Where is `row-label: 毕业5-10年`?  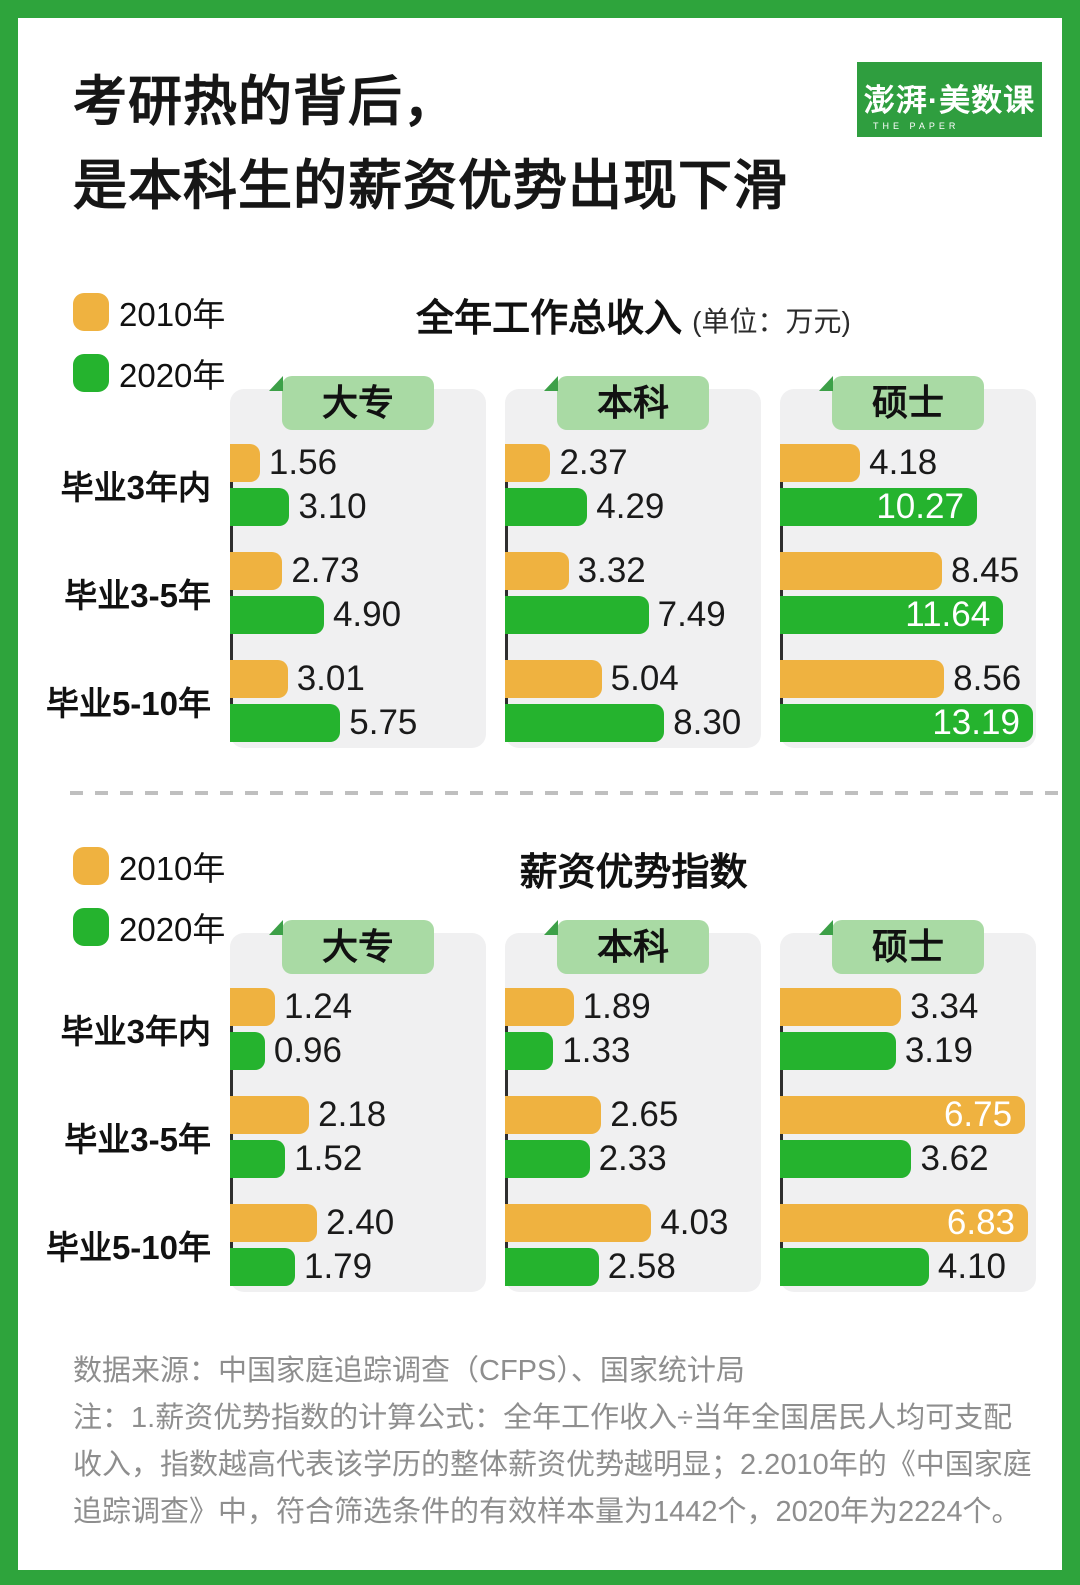 row-label: 毕业5-10年 is located at coordinates (128, 1247).